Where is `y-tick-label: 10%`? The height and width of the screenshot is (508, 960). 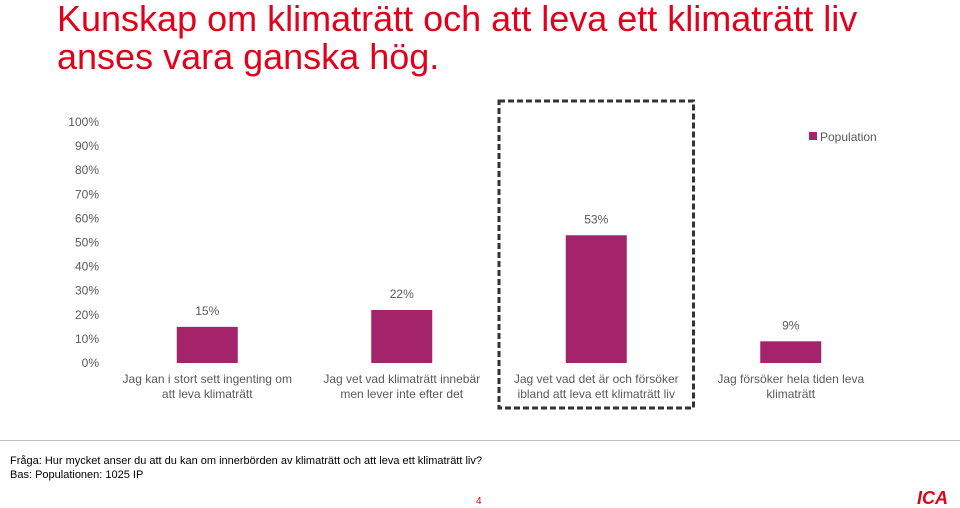 y-tick-label: 10% is located at coordinates (87, 339).